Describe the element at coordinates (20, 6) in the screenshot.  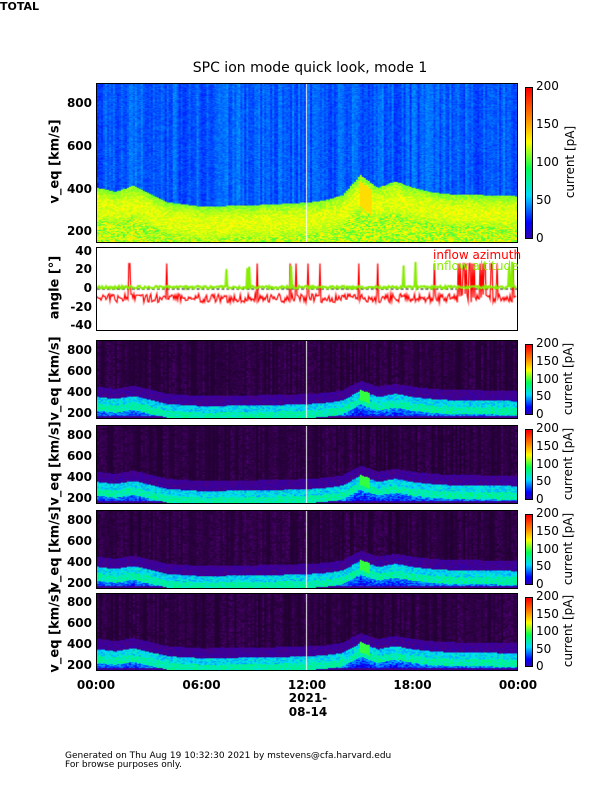
I see `panel-label: TOTAL` at that location.